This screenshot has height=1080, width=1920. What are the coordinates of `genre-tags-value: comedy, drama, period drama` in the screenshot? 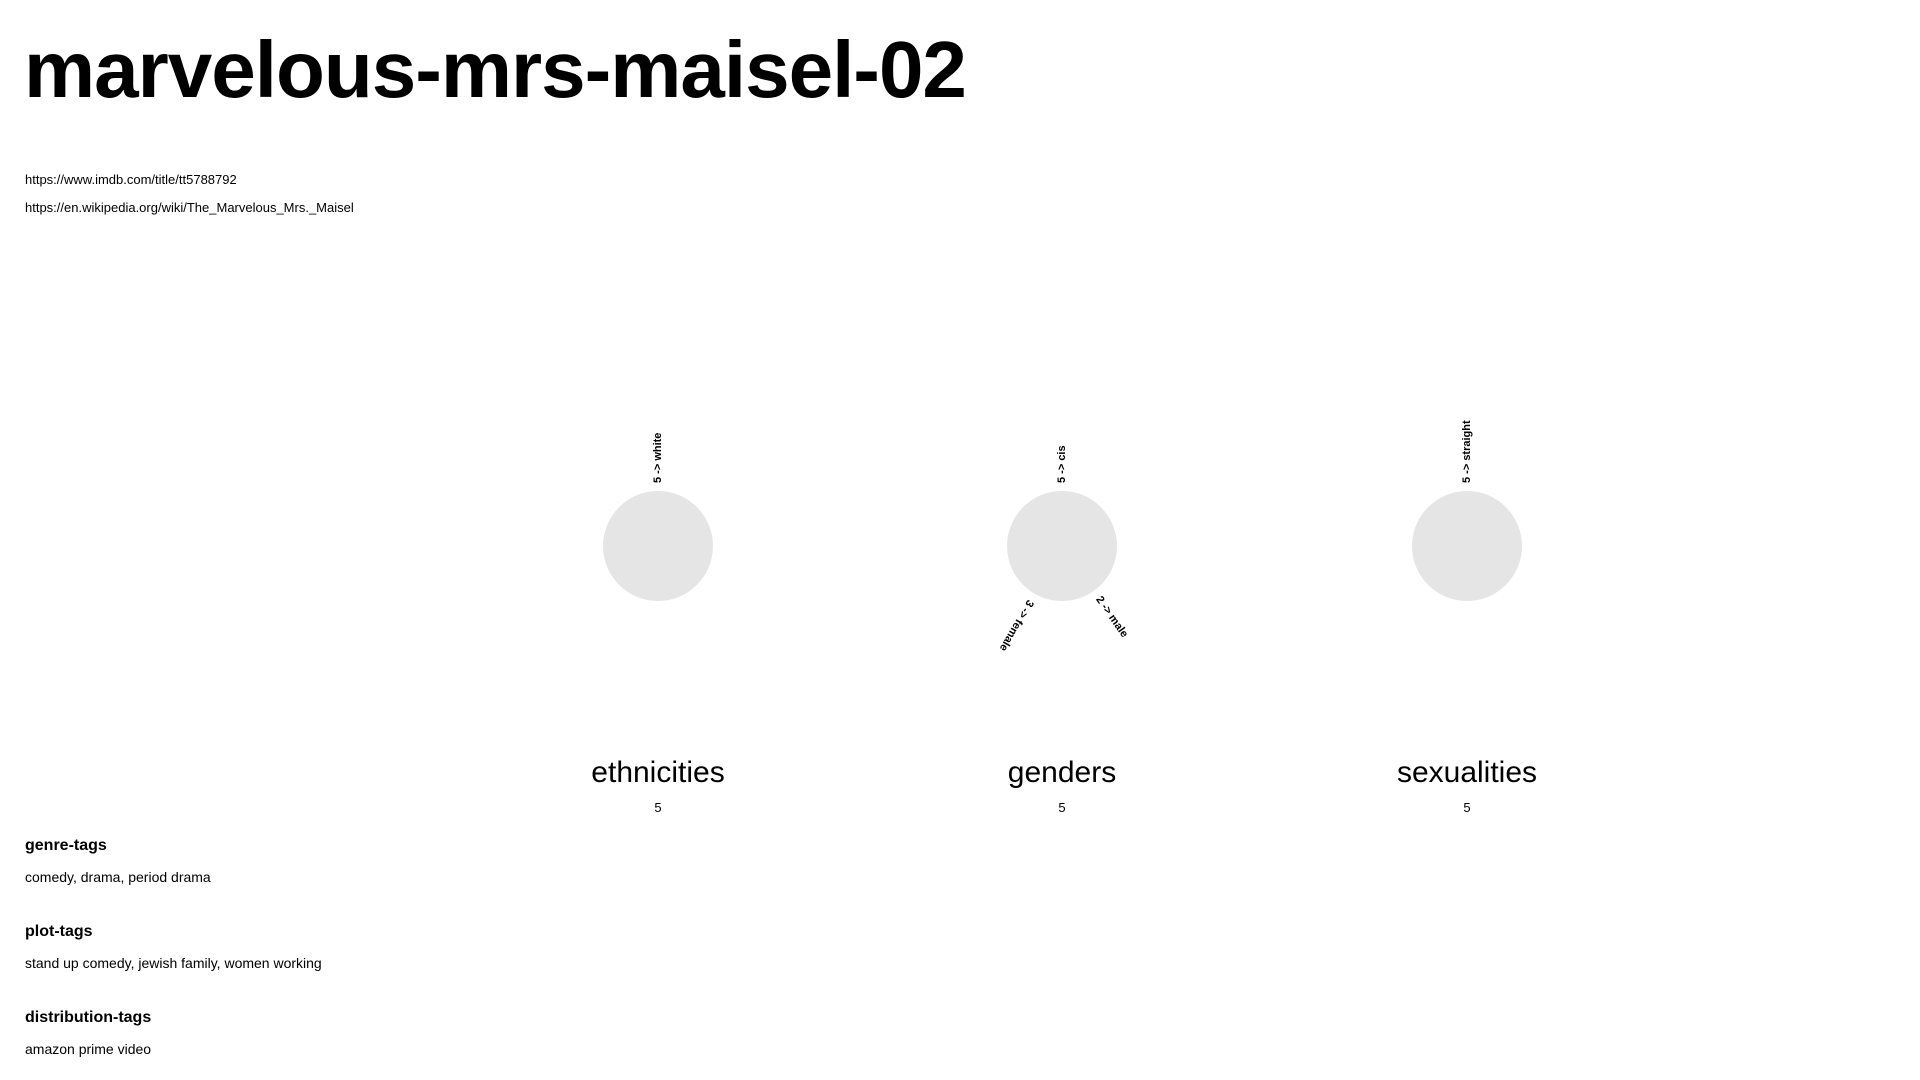 It's located at (118, 877).